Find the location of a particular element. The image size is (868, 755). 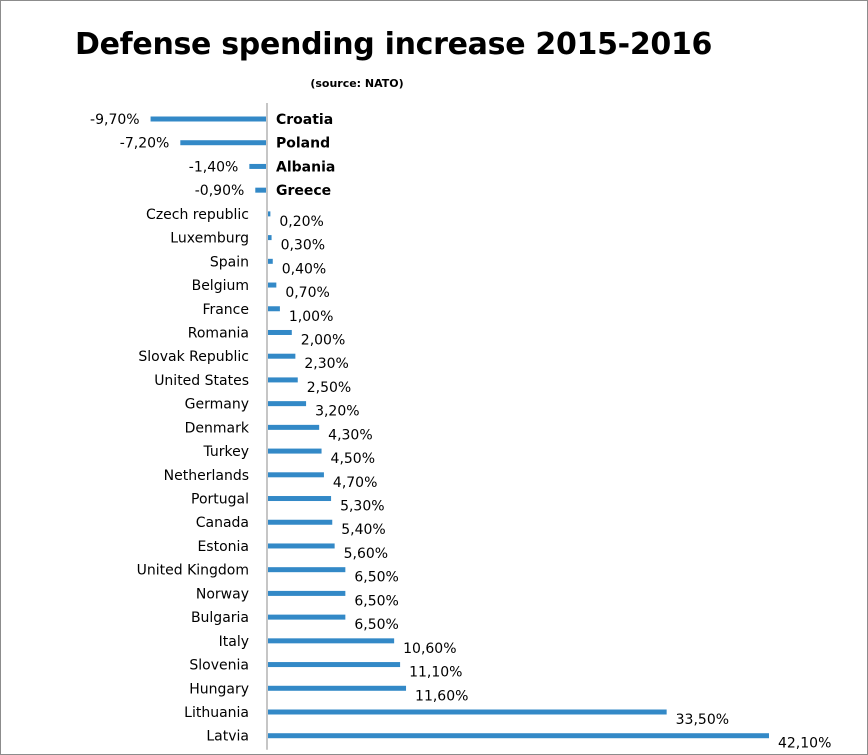

value-label: 11,10% is located at coordinates (435, 673).